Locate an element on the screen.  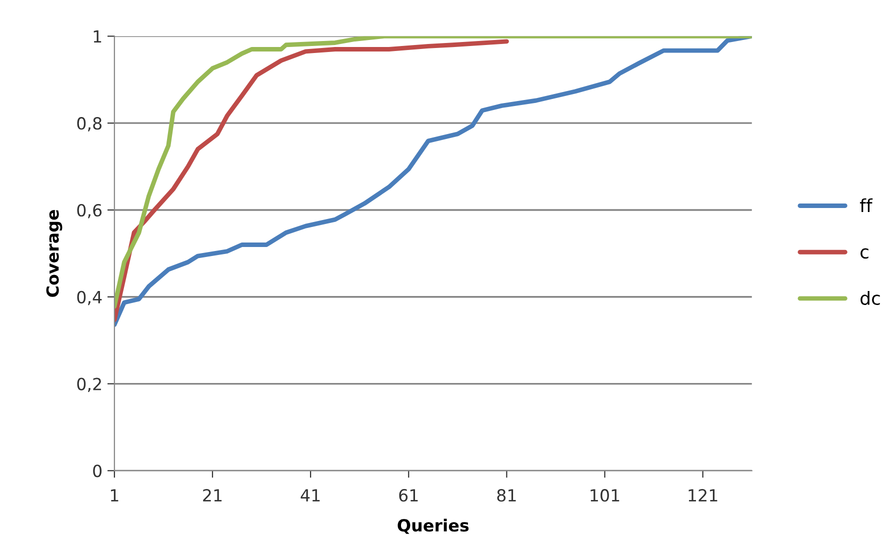
legend-label: dc is located at coordinates (870, 298).